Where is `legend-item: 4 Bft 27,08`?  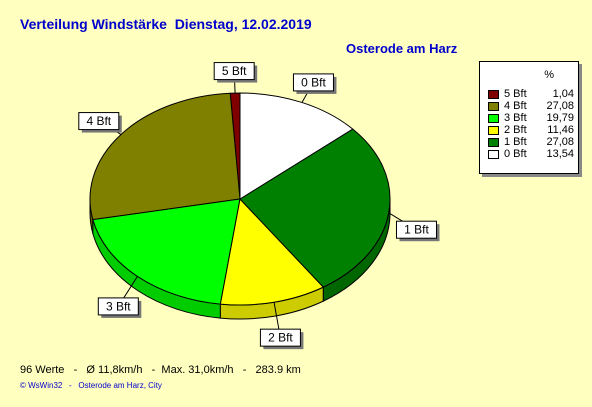
legend-item: 4 Bft 27,08 is located at coordinates (532, 106).